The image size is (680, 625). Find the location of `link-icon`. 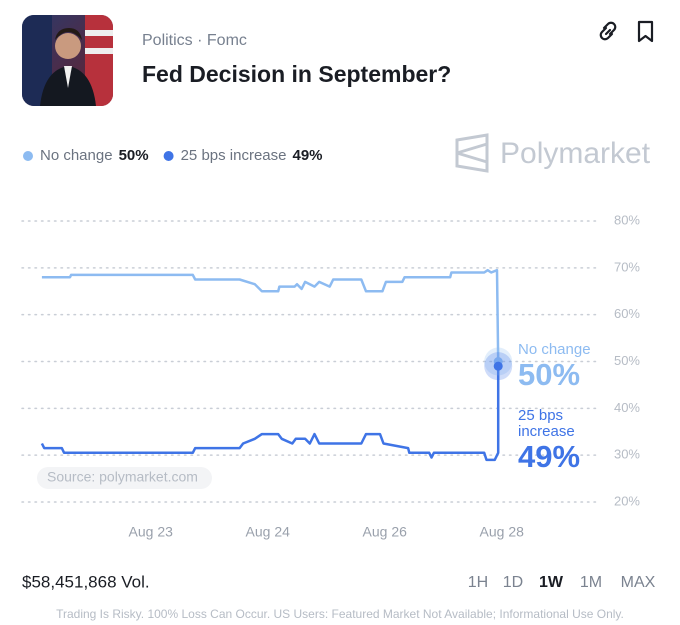

link-icon is located at coordinates (608, 31).